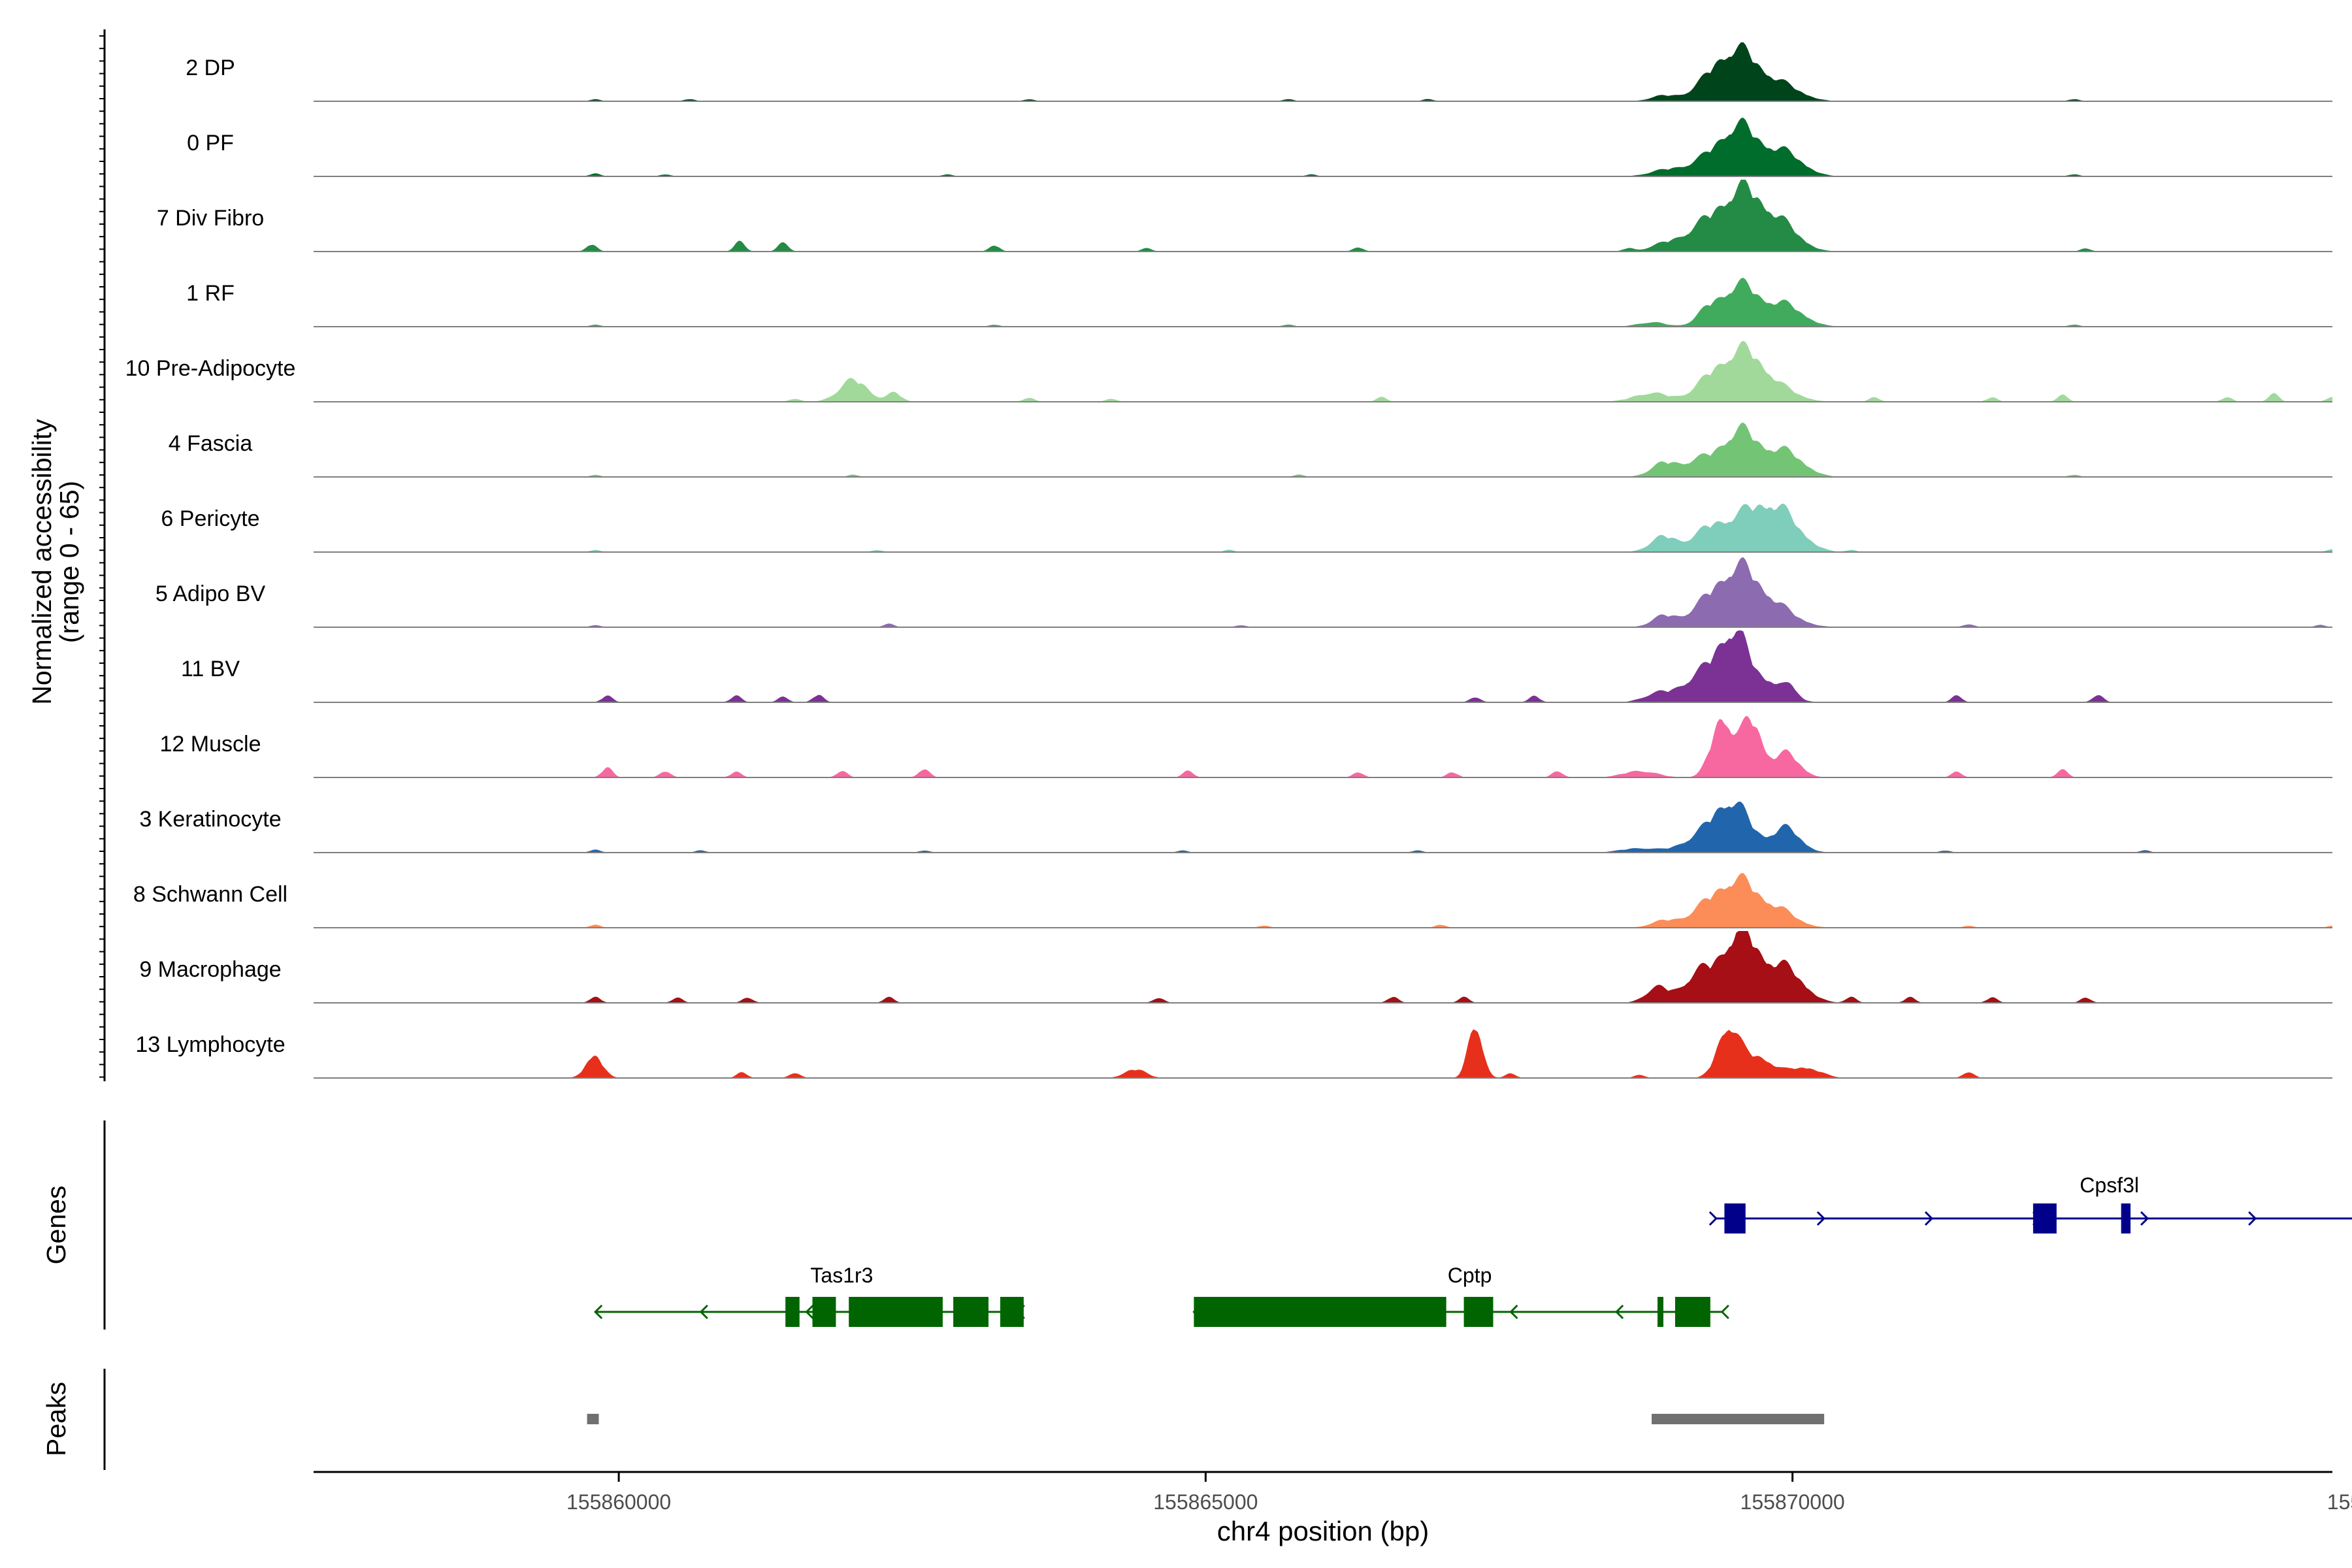 The height and width of the screenshot is (1568, 2352). Describe the element at coordinates (933, 1419) in the screenshot. I see `peak-track: Peaks` at that location.